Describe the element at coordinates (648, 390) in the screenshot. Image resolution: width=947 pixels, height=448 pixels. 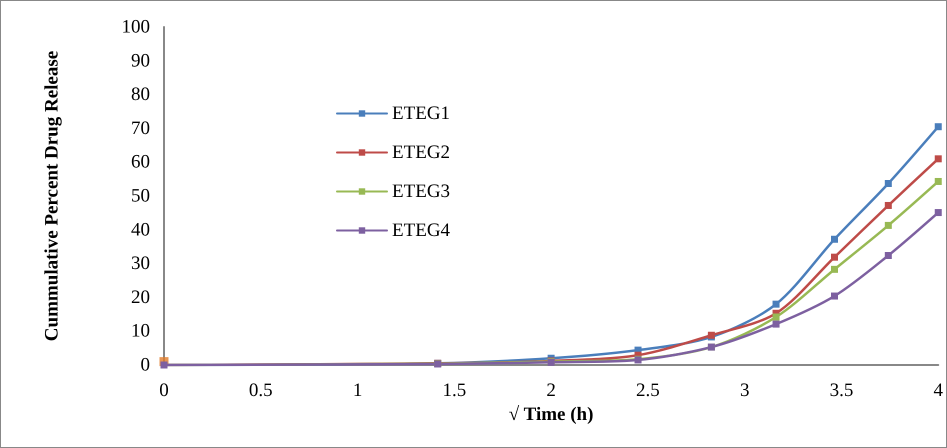
I see `x-tick-label: 2.5` at that location.